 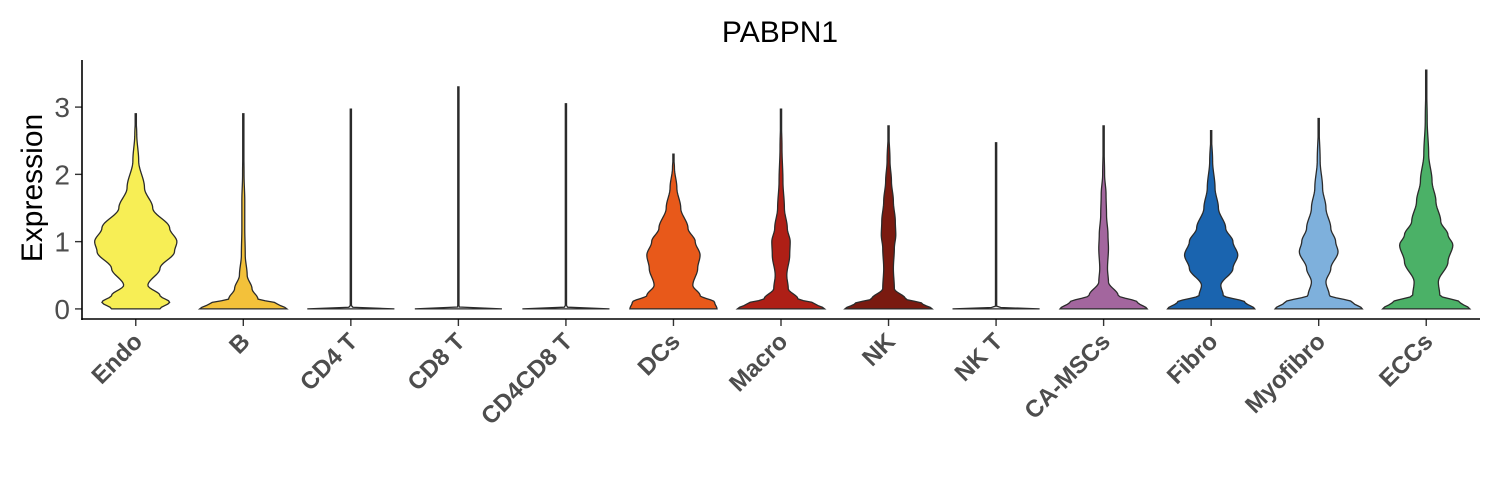 I want to click on x-tick-label-dcs: DCs, so click(x=659, y=354).